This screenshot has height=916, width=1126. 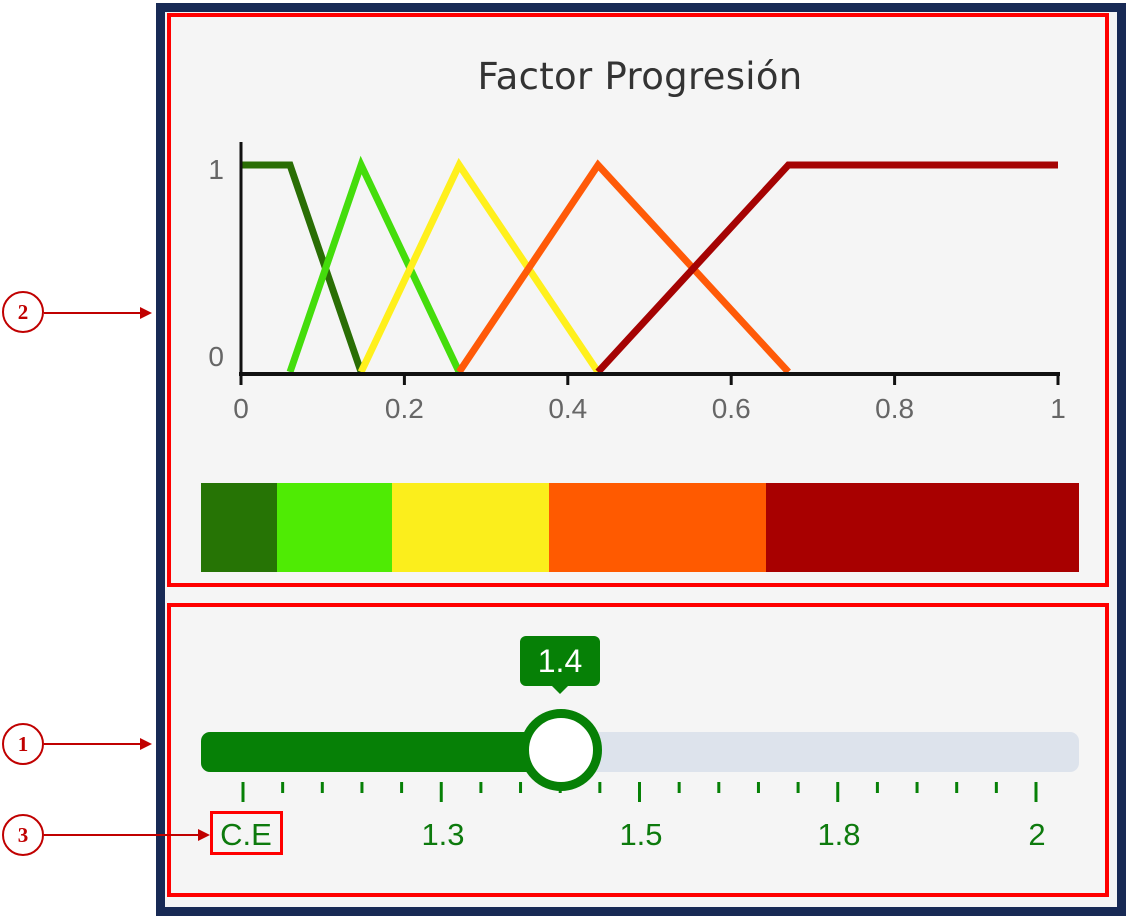 I want to click on slider-value-tooltip: 1.4, so click(x=560, y=665).